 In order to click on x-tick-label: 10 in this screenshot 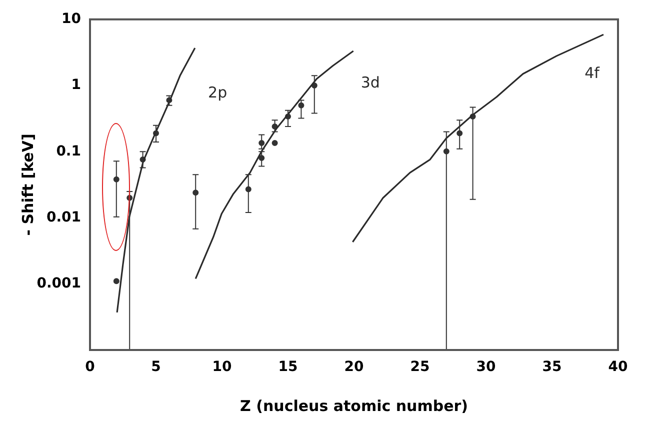, I will do `click(222, 367)`.